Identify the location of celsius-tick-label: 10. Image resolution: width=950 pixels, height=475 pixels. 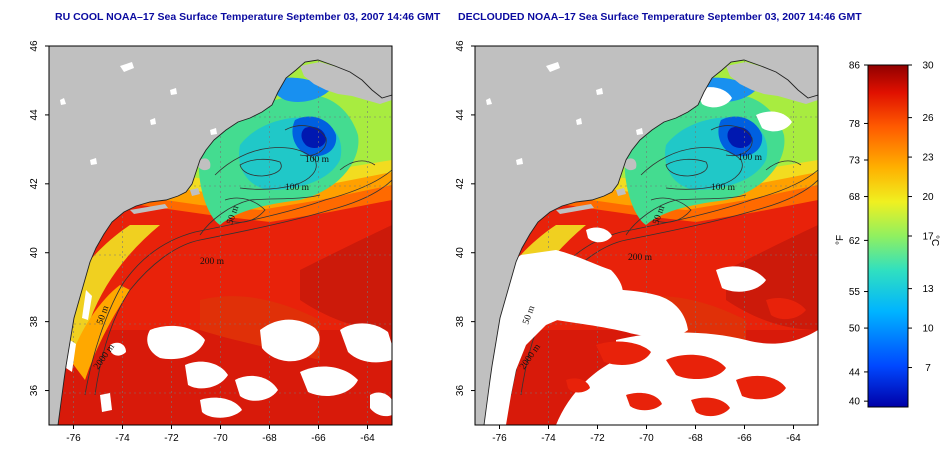
(928, 329).